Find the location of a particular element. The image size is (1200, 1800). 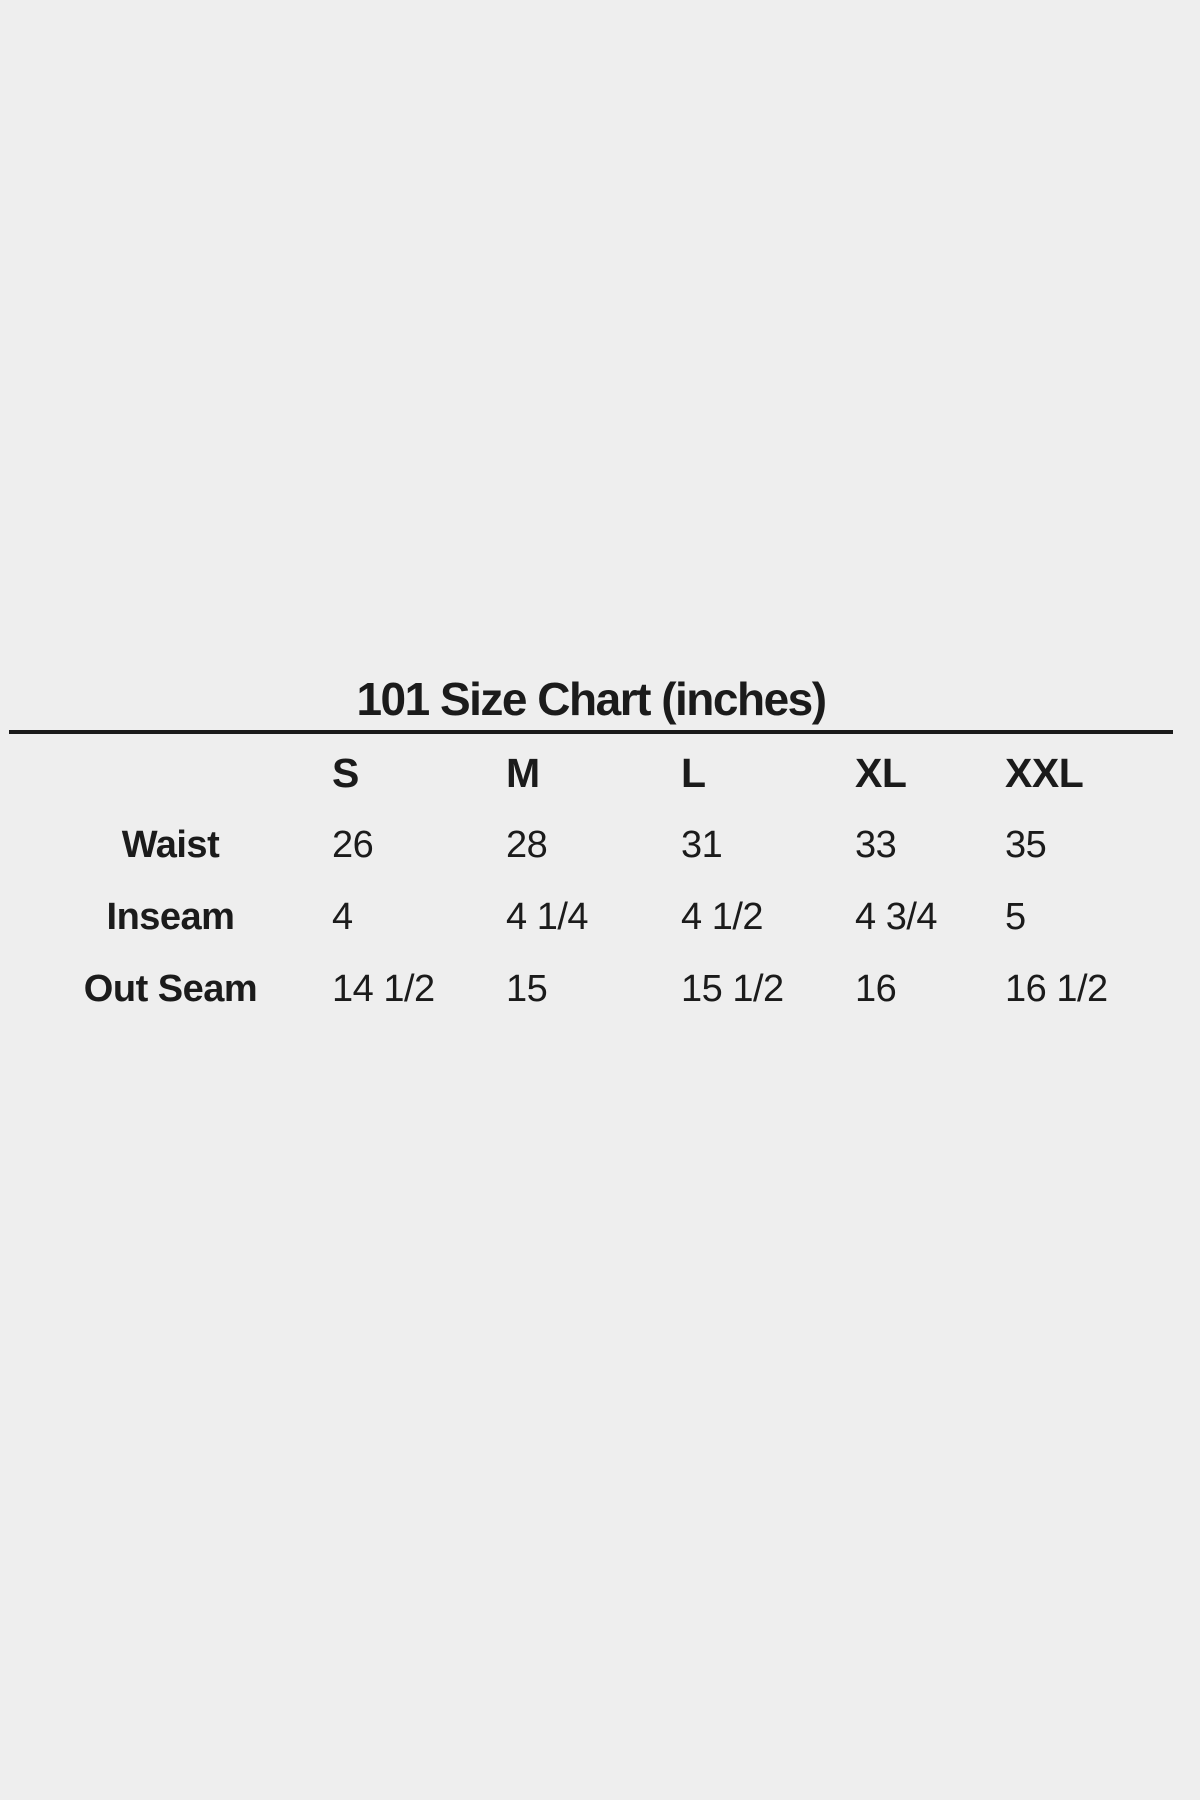

row-label-inseam: Inseam is located at coordinates (170, 917).